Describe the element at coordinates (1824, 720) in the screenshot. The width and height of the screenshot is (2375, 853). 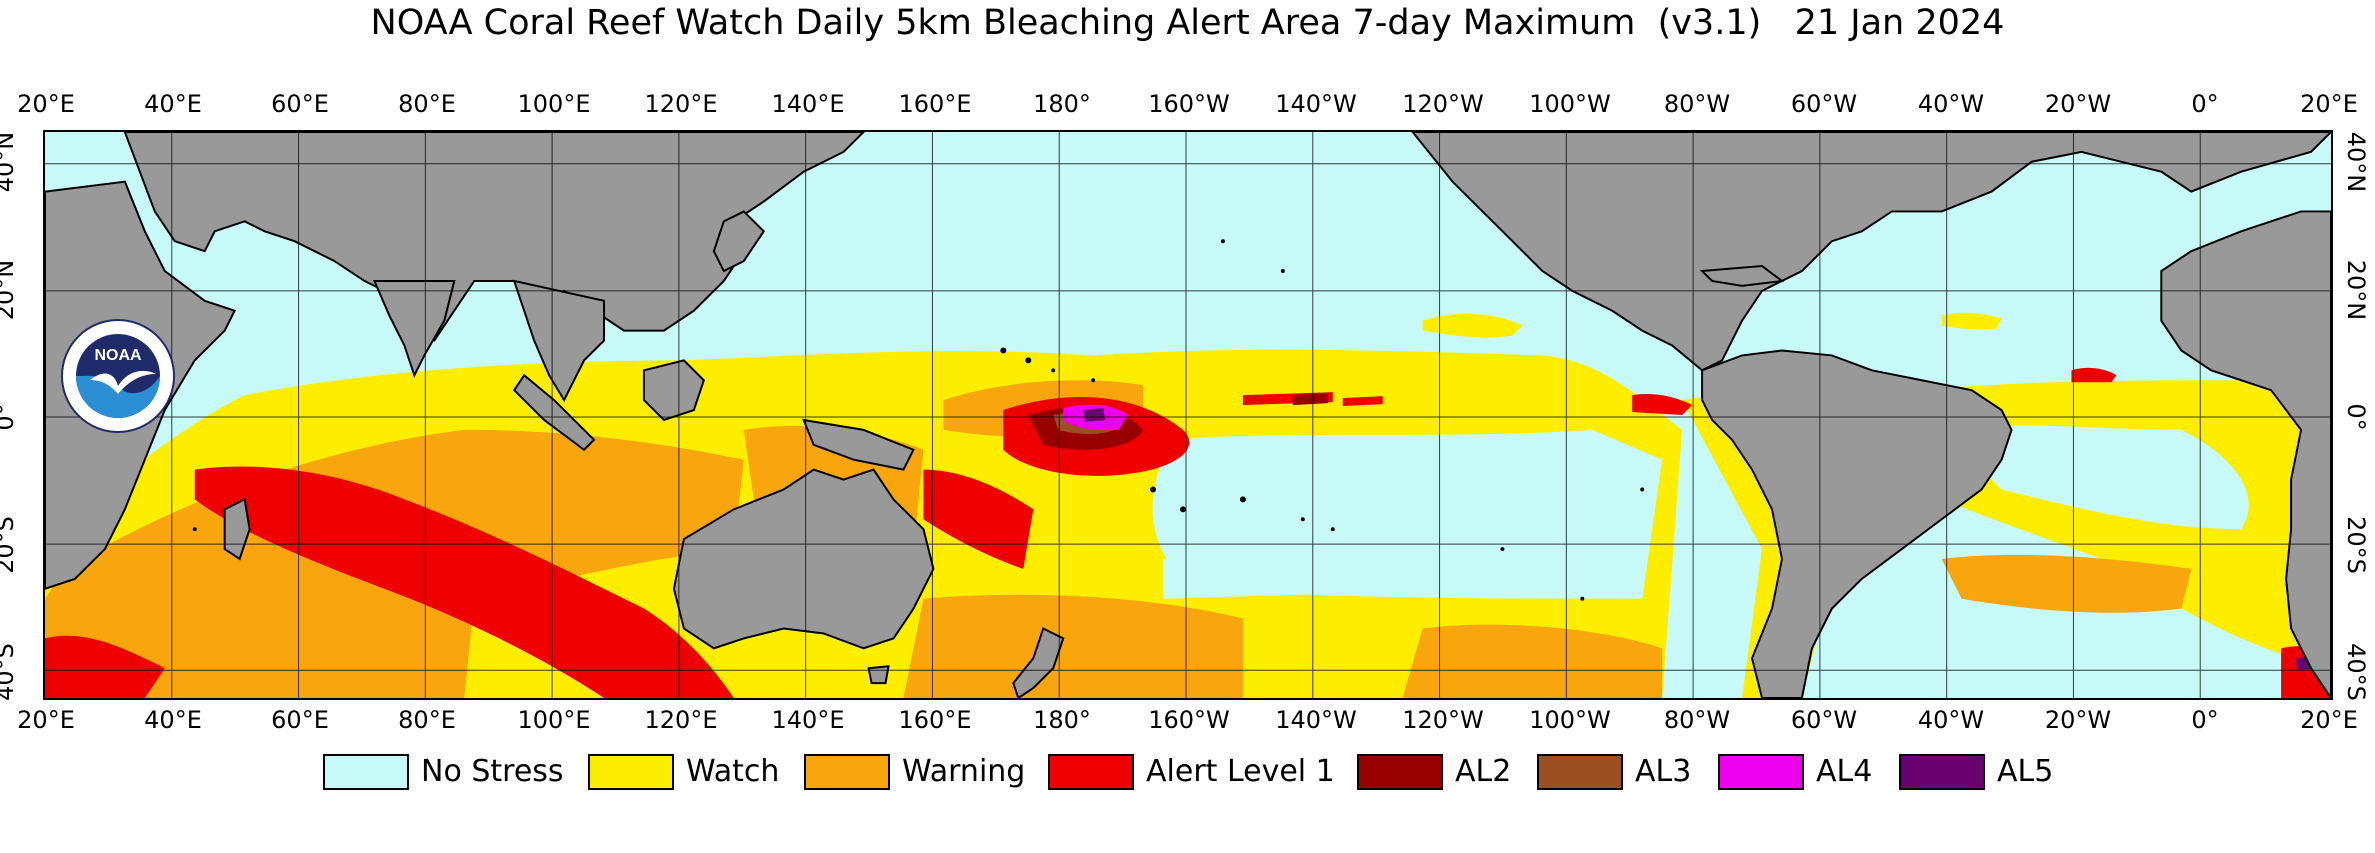
I see `lon-tick-bottom: 60°W` at that location.